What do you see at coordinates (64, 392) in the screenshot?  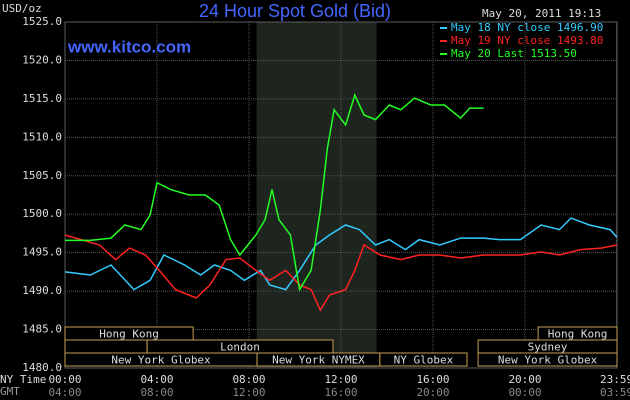 I see `x2-tick-label: 04:00` at bounding box center [64, 392].